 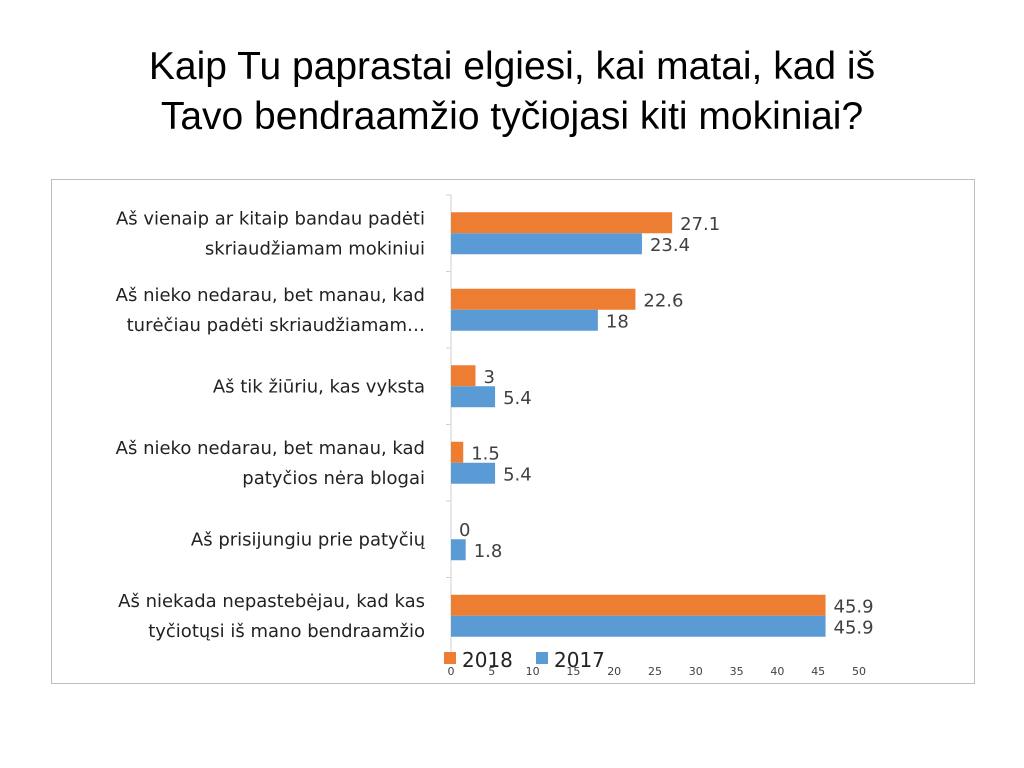 I want to click on x-tick-label: 35, so click(x=737, y=671).